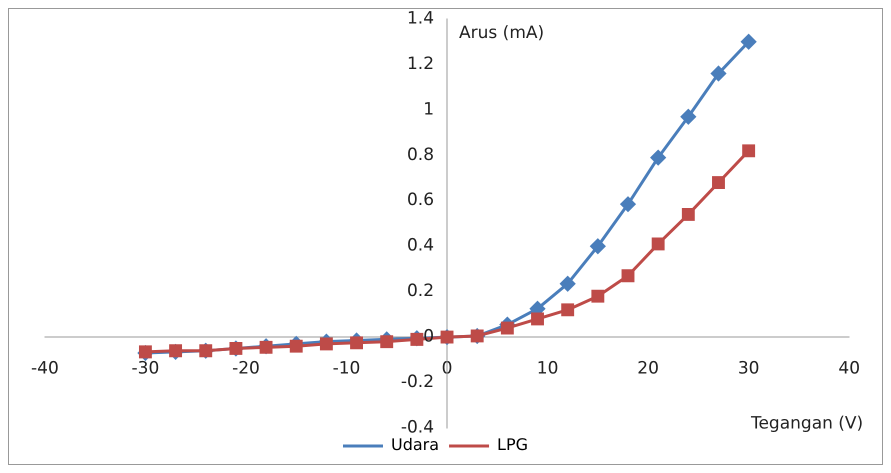 This screenshot has height=473, width=891. What do you see at coordinates (246, 368) in the screenshot?
I see `x-tick-label: -20` at bounding box center [246, 368].